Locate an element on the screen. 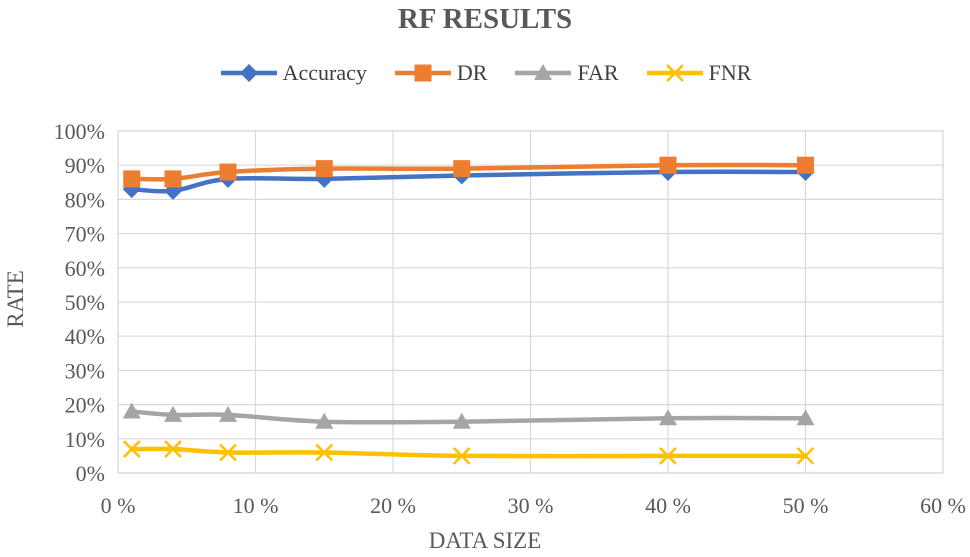 This screenshot has width=970, height=557. x-tick-label: 30 % is located at coordinates (531, 505).